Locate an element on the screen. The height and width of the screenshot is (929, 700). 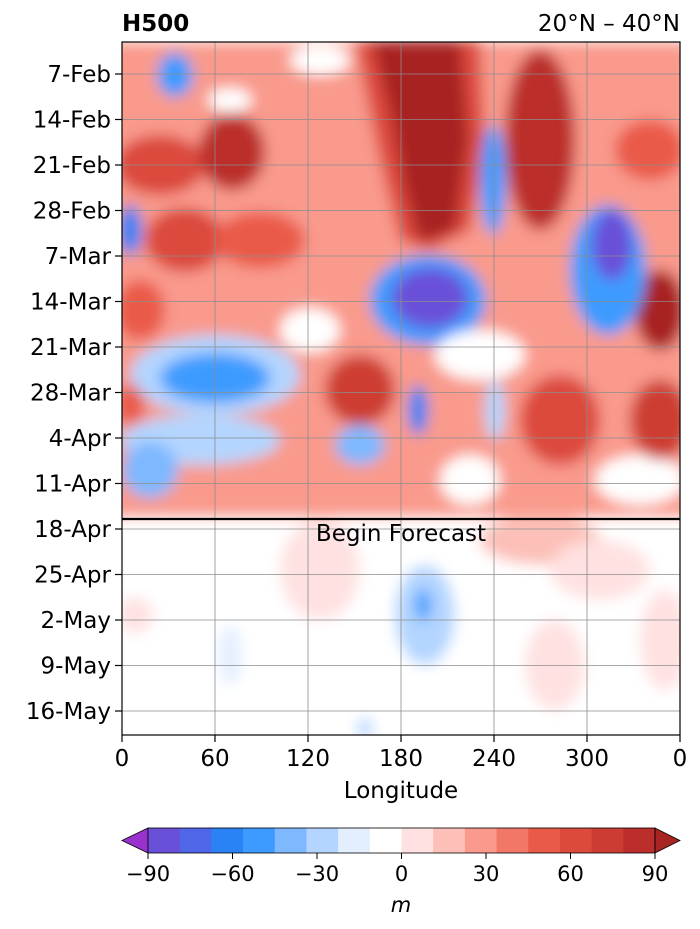
x-axis-label: Longitude is located at coordinates (401, 791).